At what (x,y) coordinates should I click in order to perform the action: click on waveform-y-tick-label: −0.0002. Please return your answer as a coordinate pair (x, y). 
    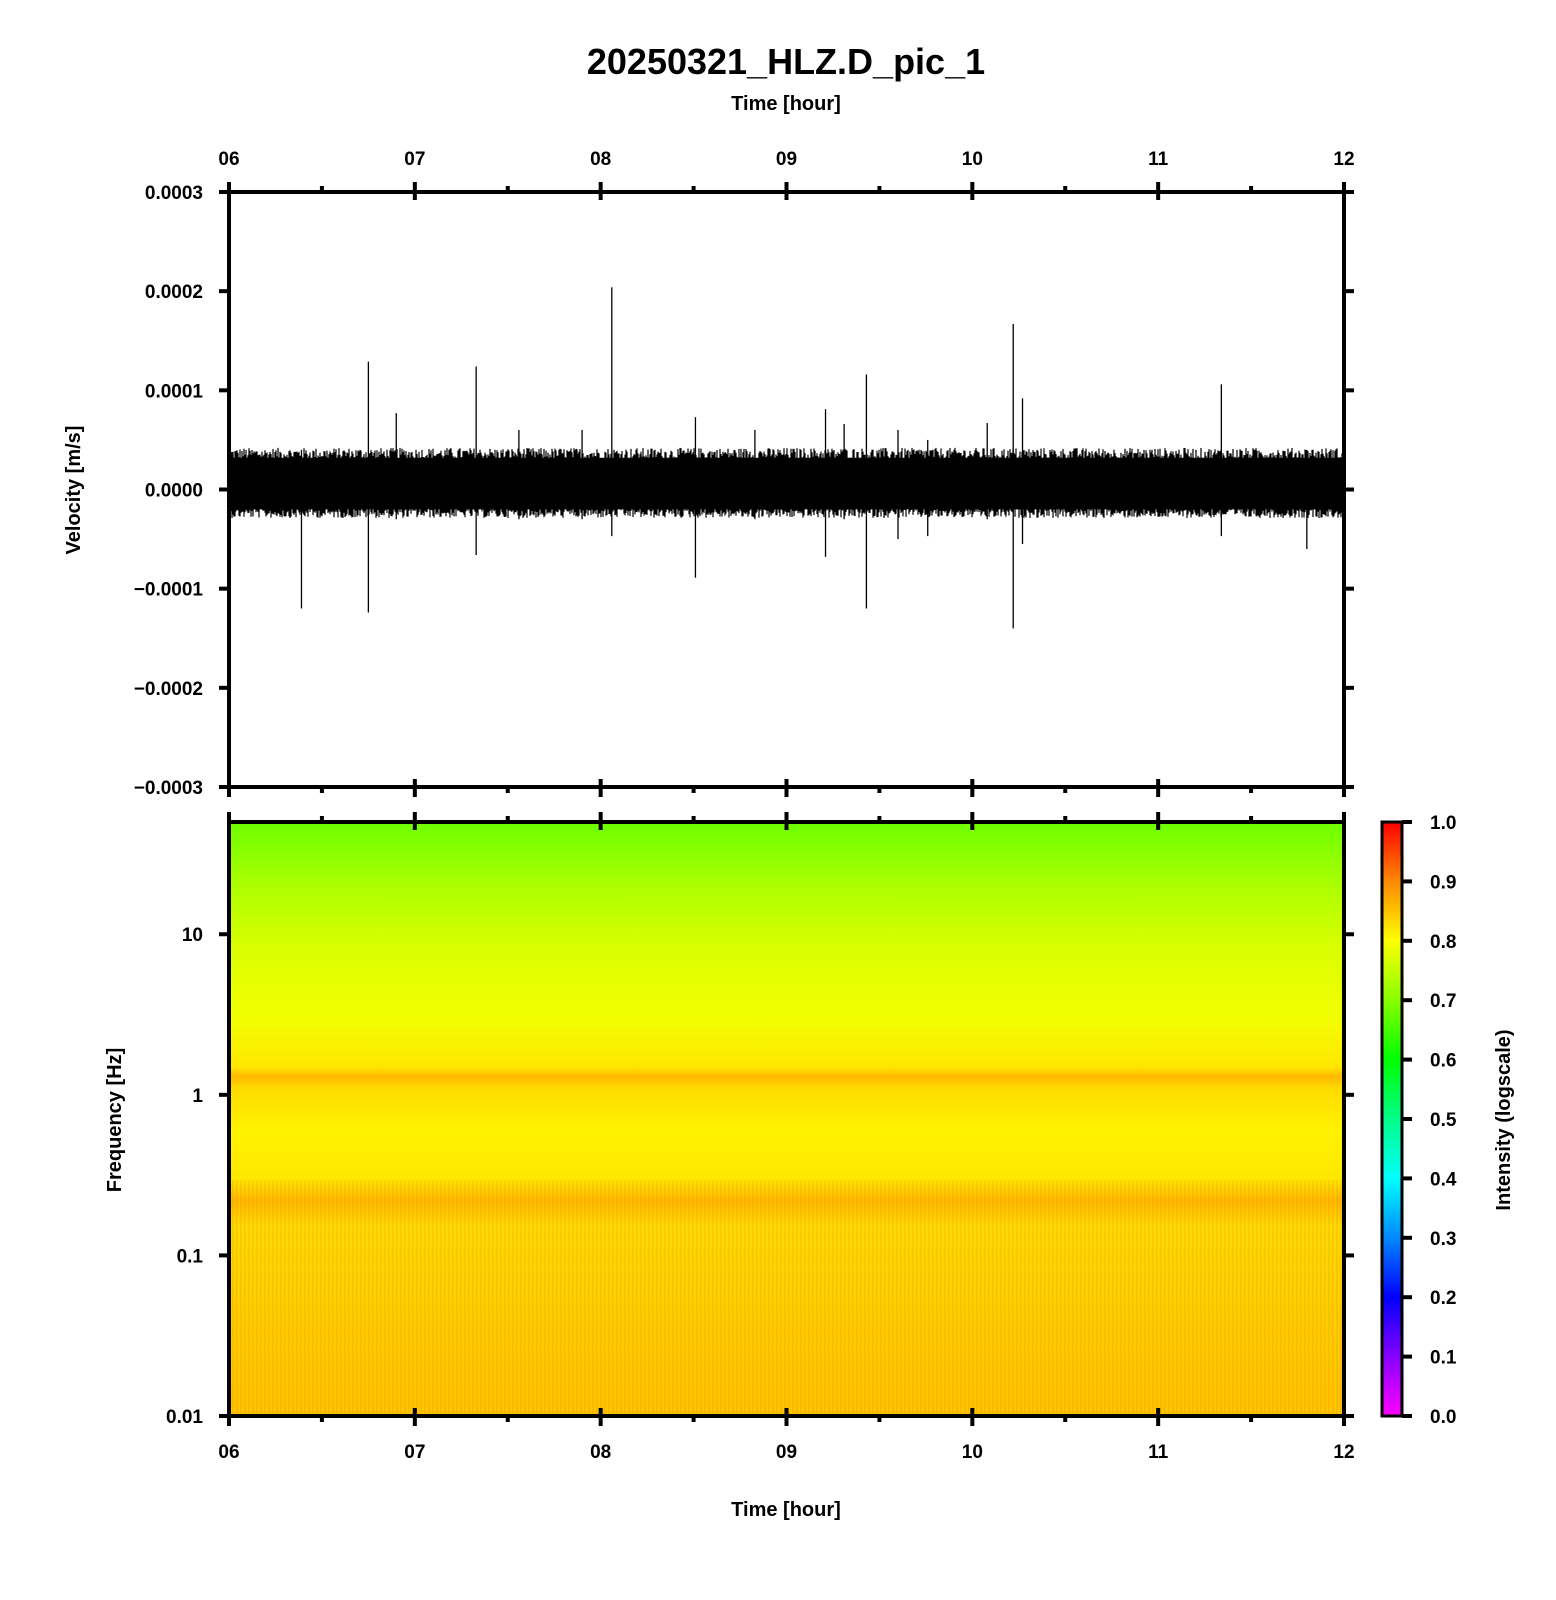
    Looking at the image, I should click on (168, 689).